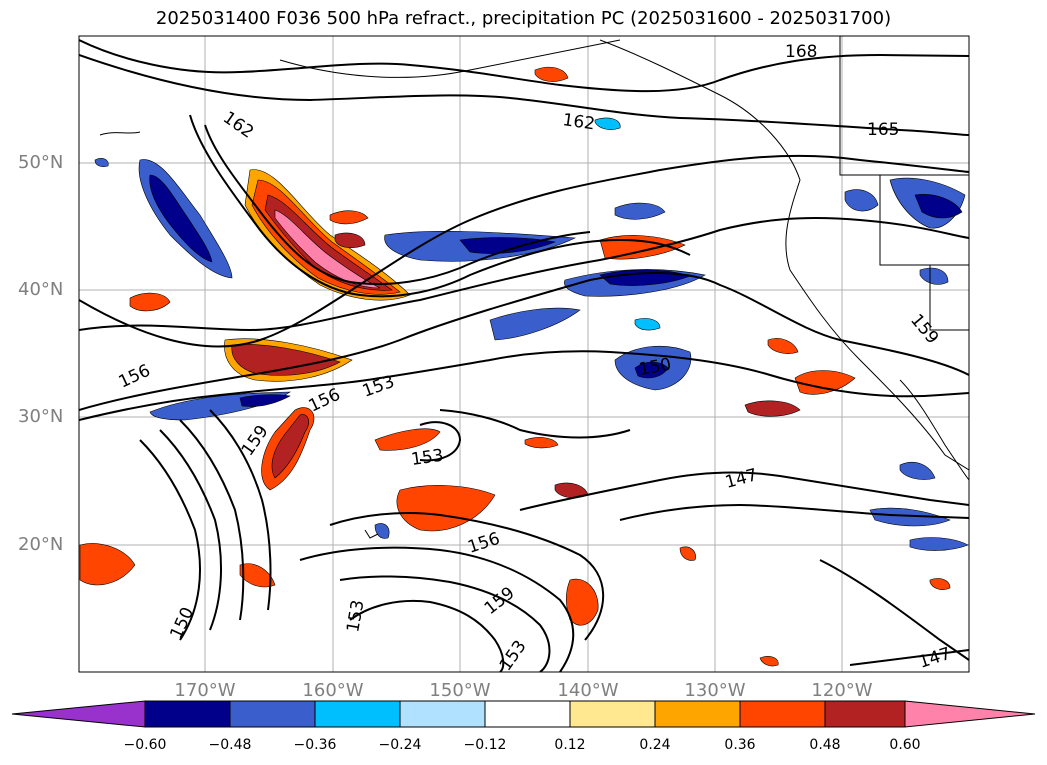 The height and width of the screenshot is (765, 1047). I want to click on lat-label-20n: 20°N, so click(41, 544).